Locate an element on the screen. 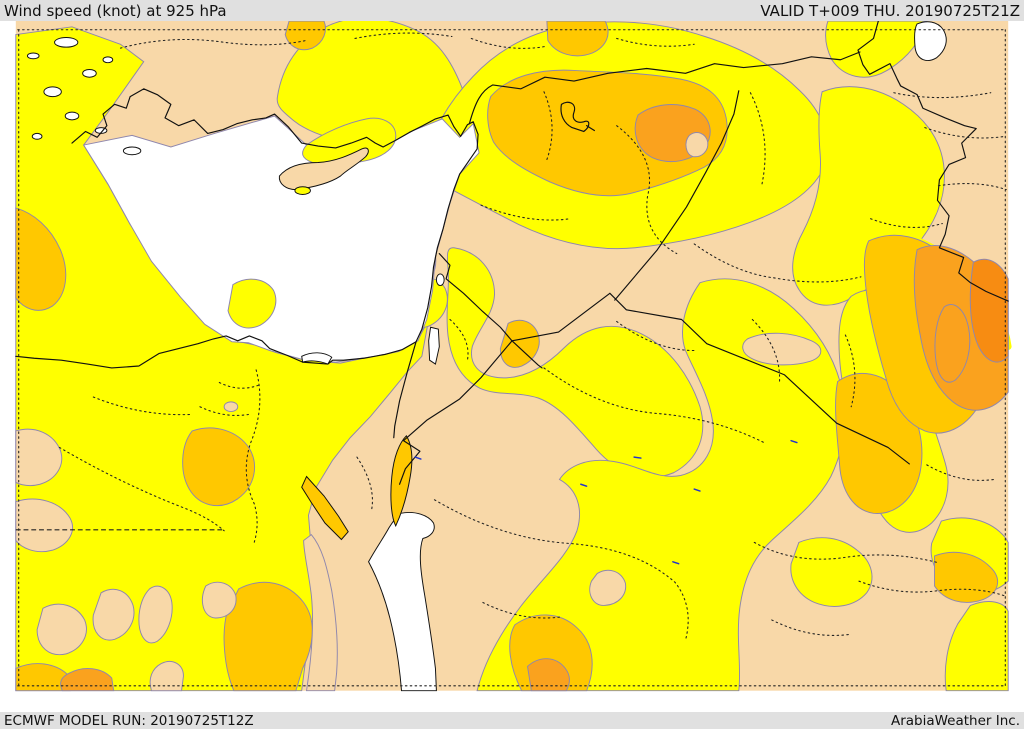 Image resolution: width=1024 pixels, height=729 pixels. sea-of-galilee is located at coordinates (440, 280).